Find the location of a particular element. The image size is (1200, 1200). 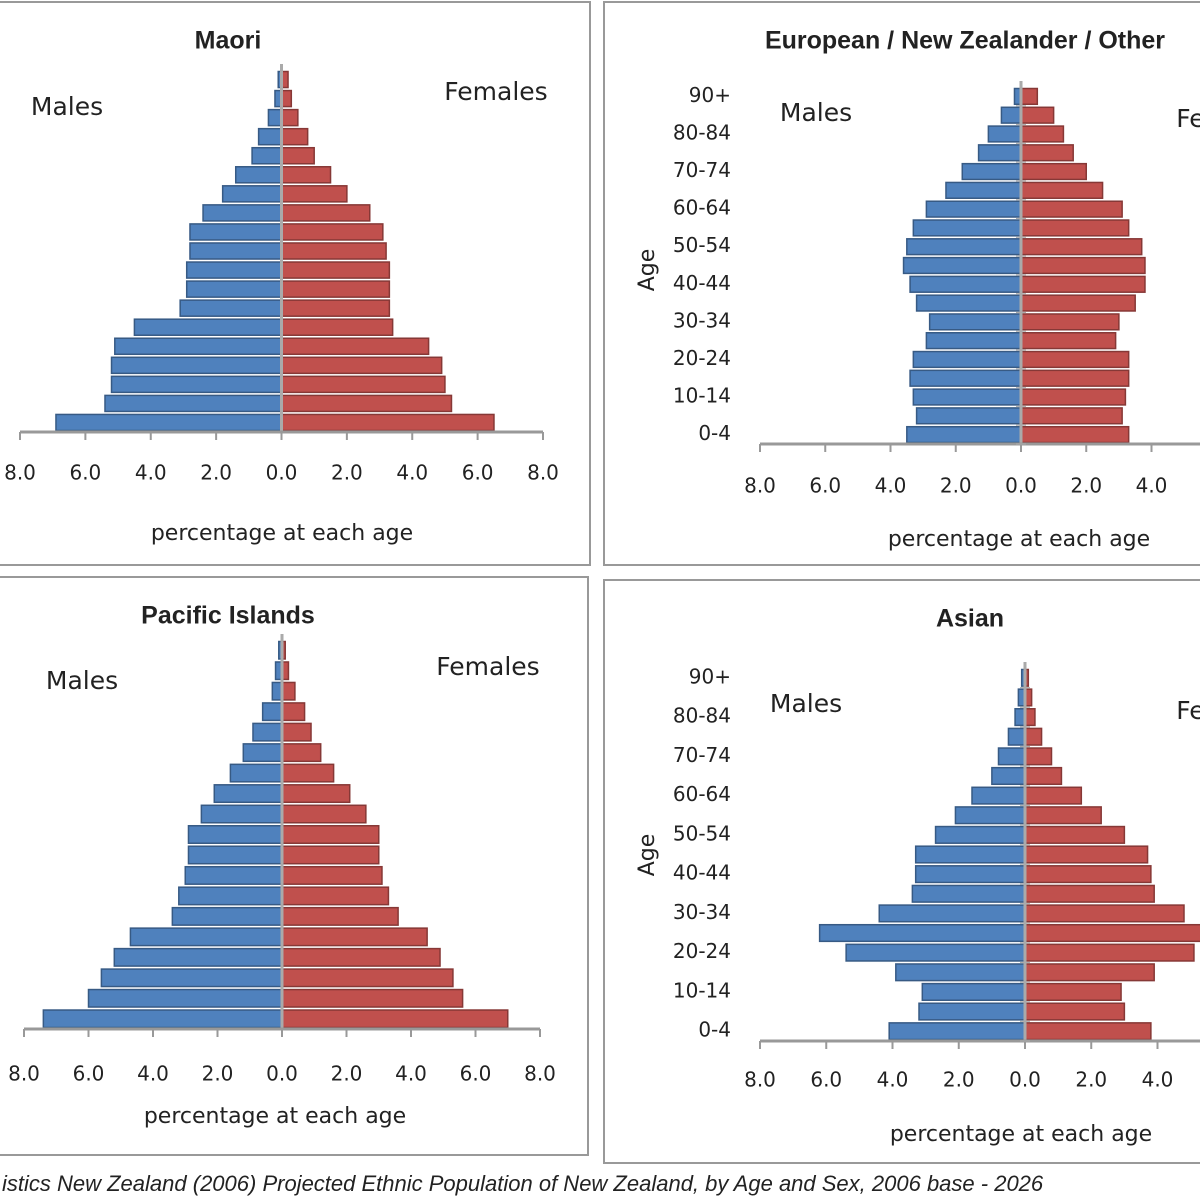

y-tick-label: 10-14 is located at coordinates (702, 396).